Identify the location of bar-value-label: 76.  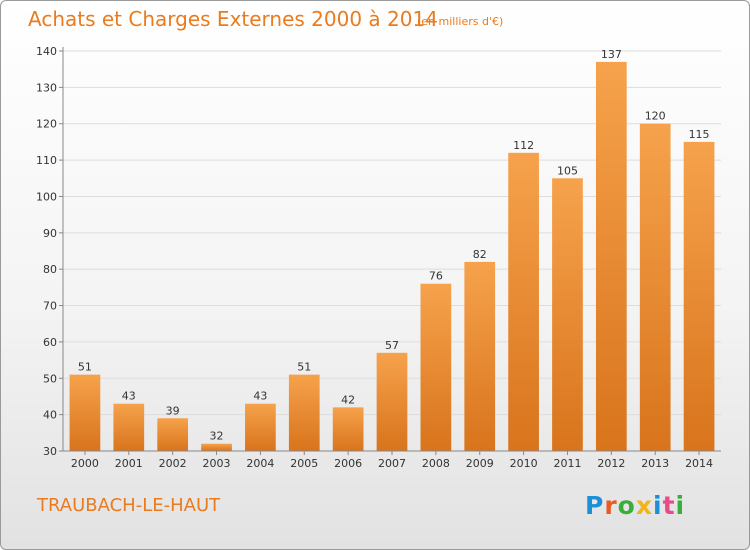
(436, 276).